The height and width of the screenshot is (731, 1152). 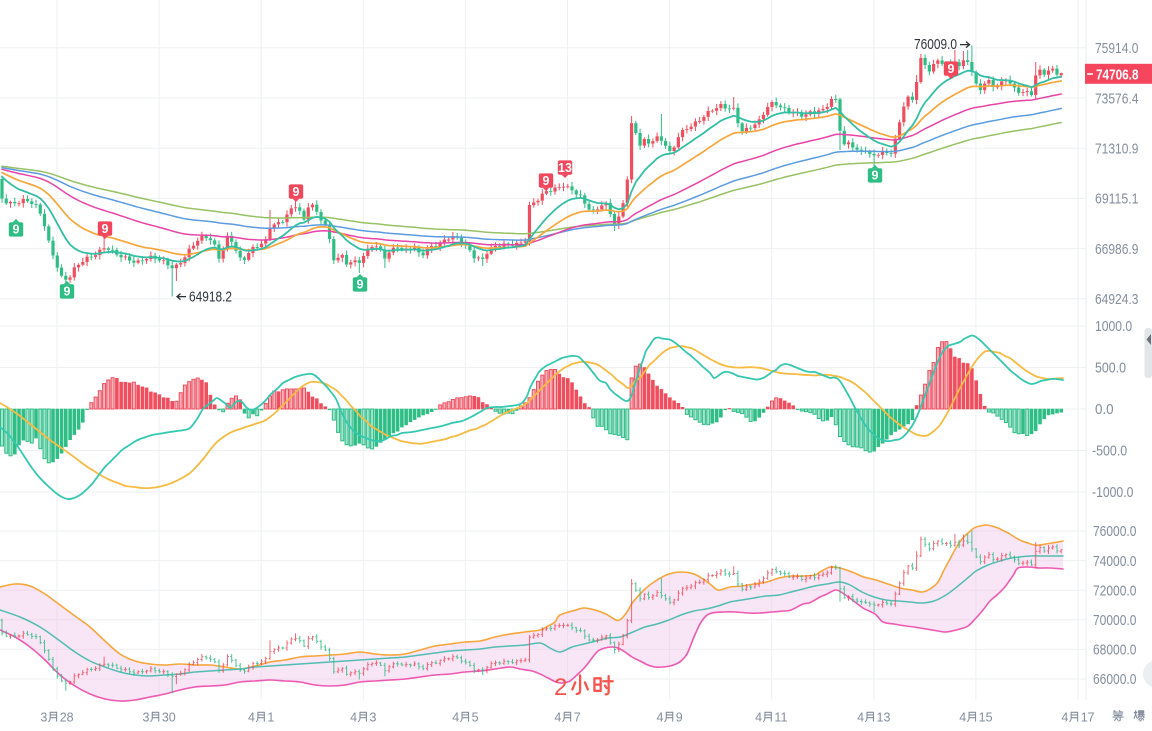 What do you see at coordinates (1088, 718) in the screenshot?
I see `svg-text: 17` at bounding box center [1088, 718].